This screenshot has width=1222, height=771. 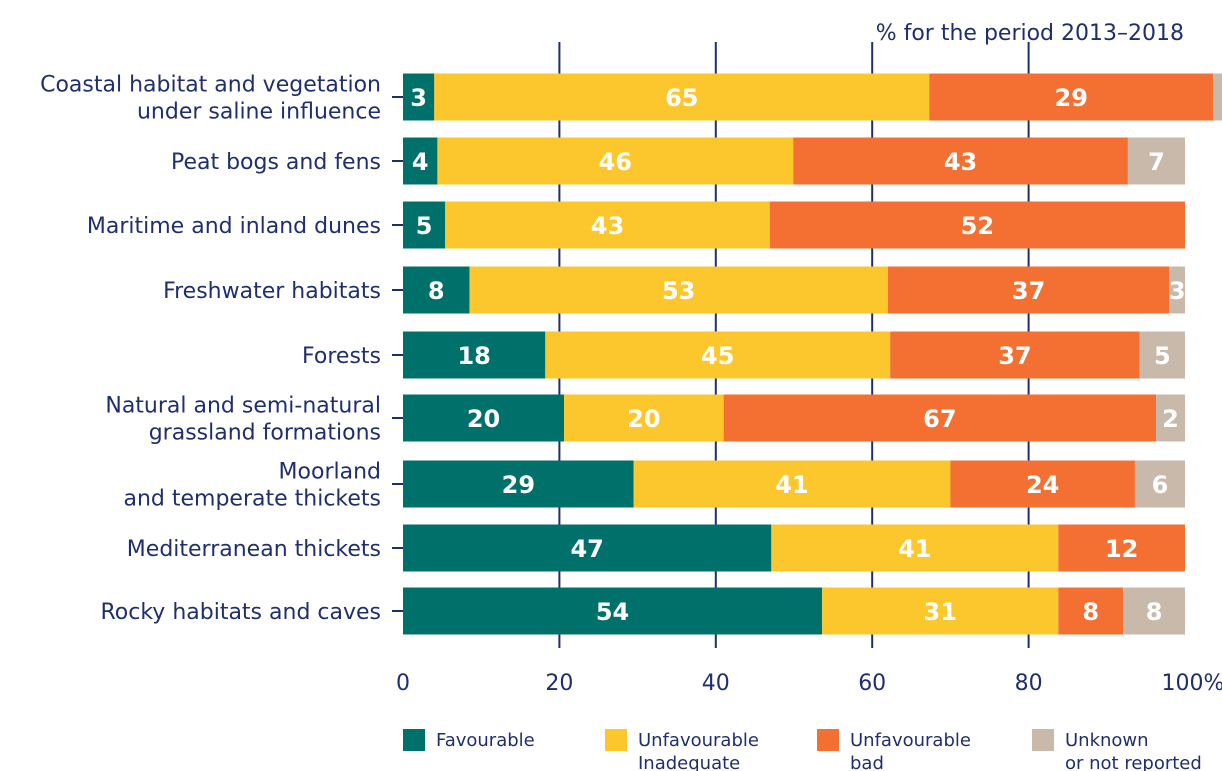 I want to click on legend-label: or not reported, so click(x=1133, y=762).